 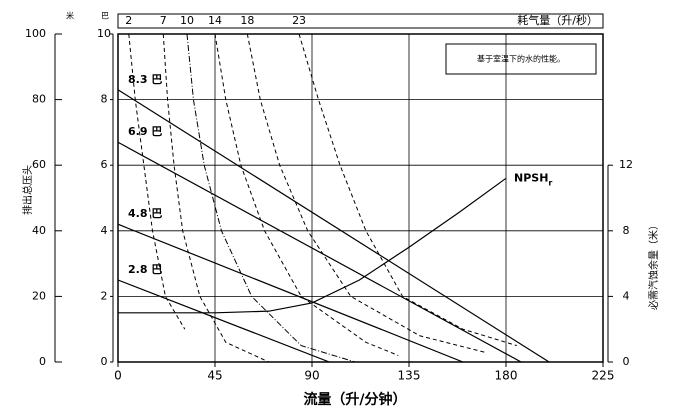 What do you see at coordinates (360, 21) in the screenshot?
I see `air-bar` at bounding box center [360, 21].